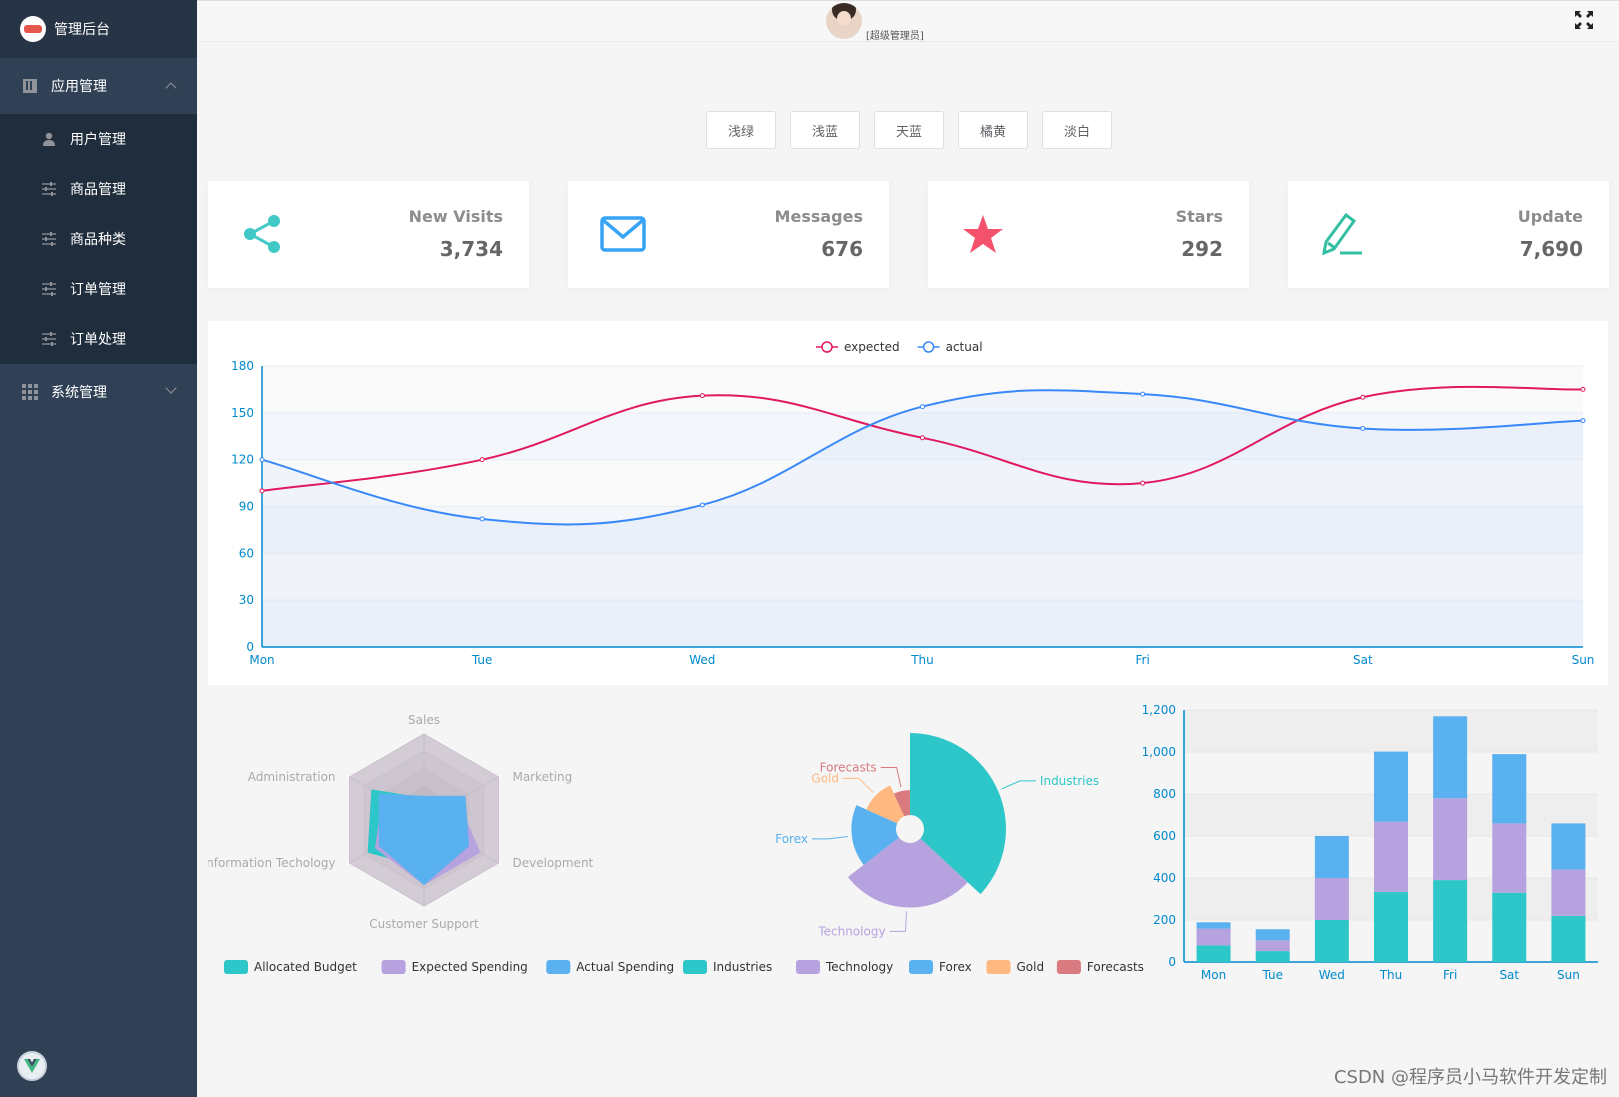 This screenshot has width=1619, height=1097. Describe the element at coordinates (844, 21) in the screenshot. I see `avatar` at that location.